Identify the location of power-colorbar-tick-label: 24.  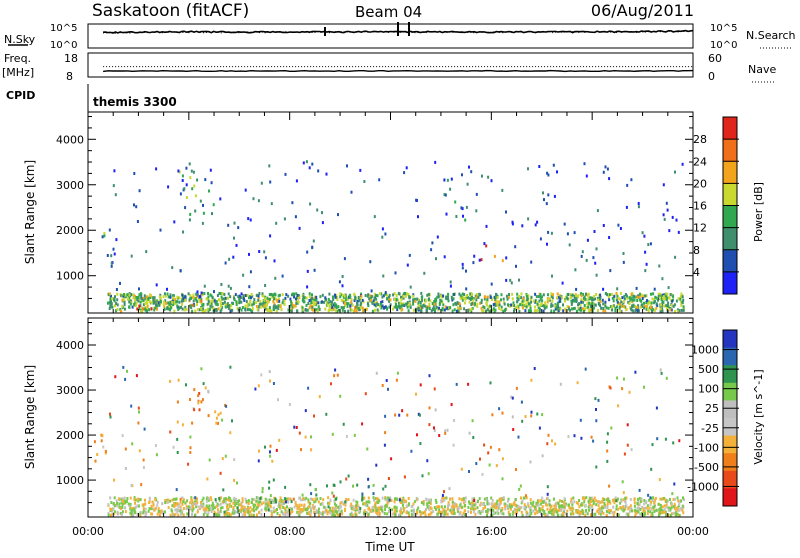
(700, 161).